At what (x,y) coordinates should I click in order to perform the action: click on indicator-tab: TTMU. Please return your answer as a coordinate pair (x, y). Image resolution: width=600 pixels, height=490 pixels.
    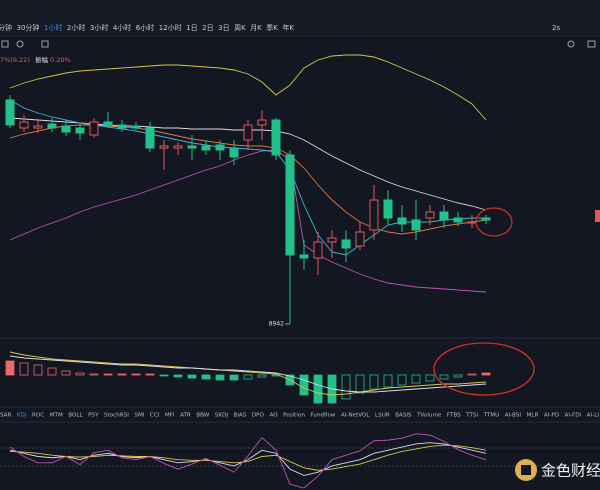
    Looking at the image, I should click on (491, 416).